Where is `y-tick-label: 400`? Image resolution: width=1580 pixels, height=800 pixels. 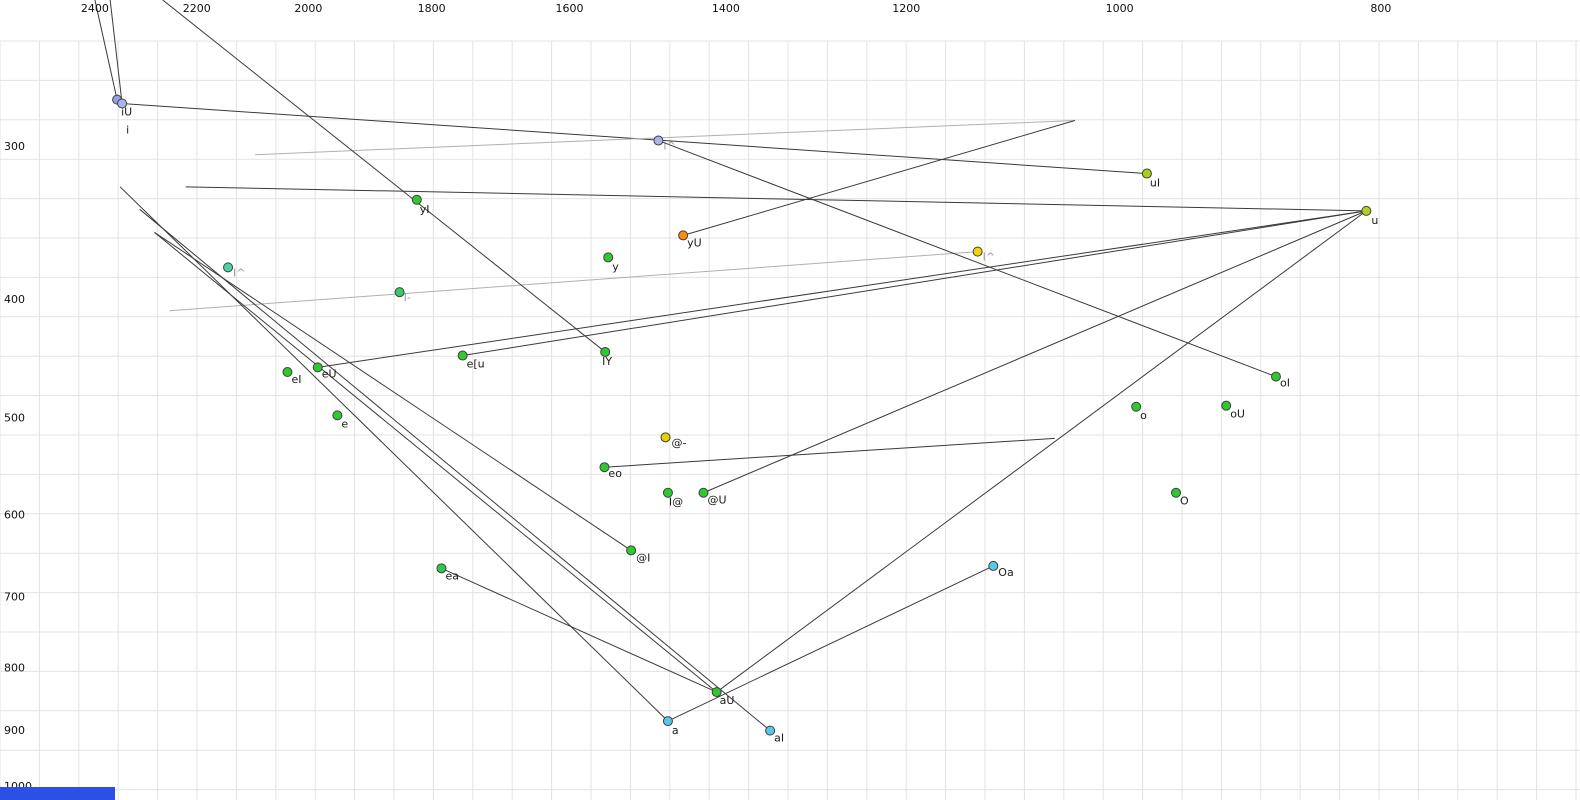 y-tick-label: 400 is located at coordinates (14, 299).